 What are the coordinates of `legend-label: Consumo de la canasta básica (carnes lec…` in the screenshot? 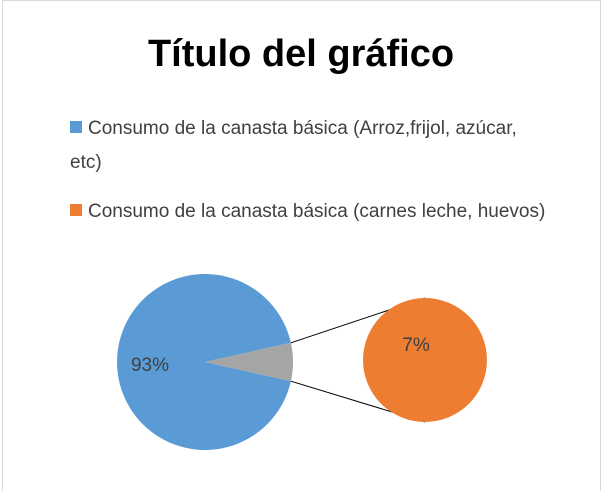 It's located at (317, 211).